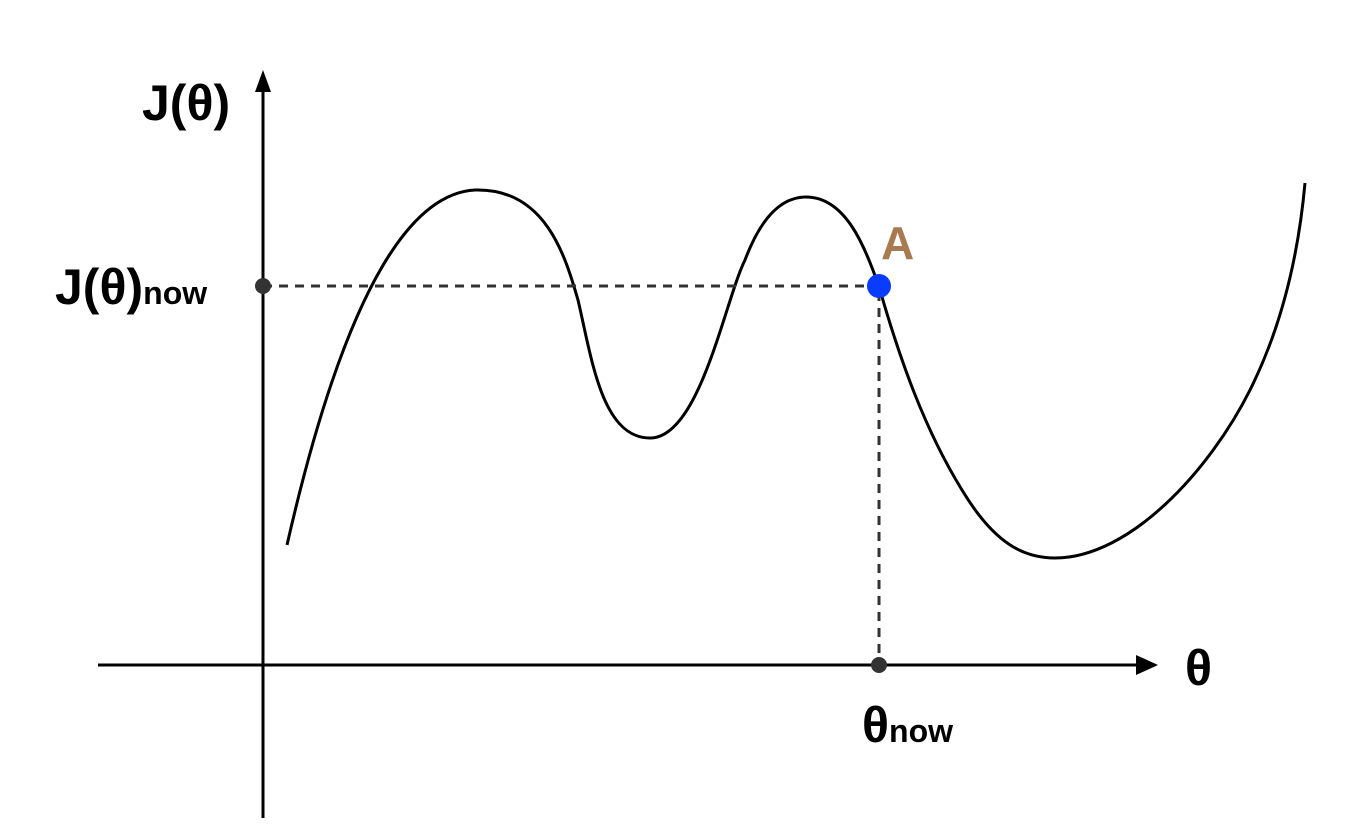 The image size is (1360, 836). What do you see at coordinates (186, 103) in the screenshot?
I see `y-axis-label: J(θ)` at bounding box center [186, 103].